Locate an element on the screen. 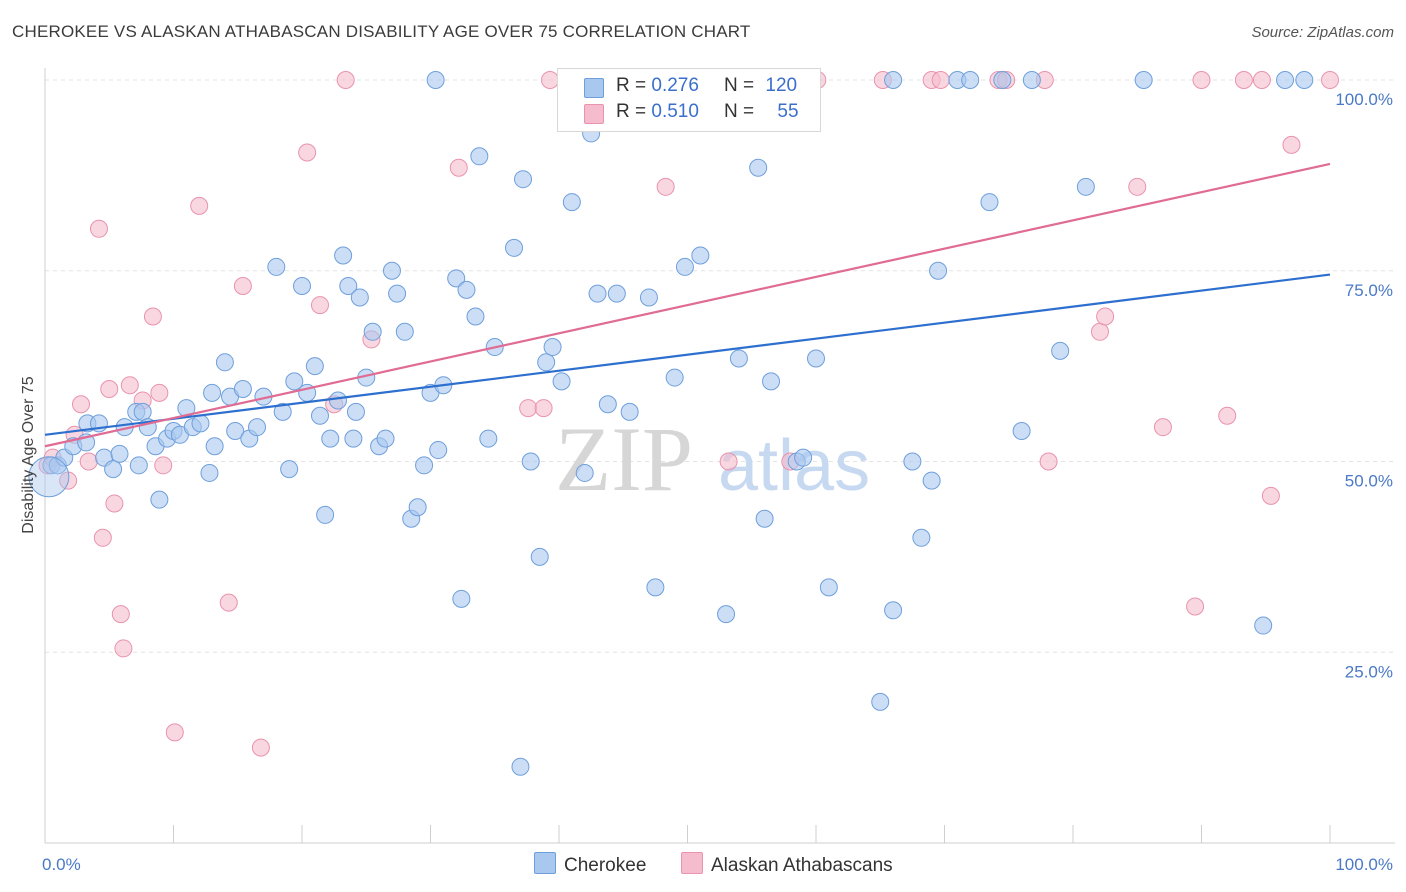 This screenshot has width=1406, height=892. y-tick-label: 50.0% is located at coordinates (1369, 481).